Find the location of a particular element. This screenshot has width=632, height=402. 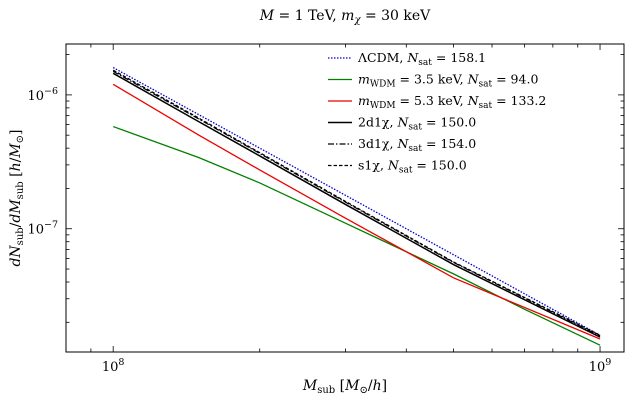

y-tick-label: 10⁻⁶ is located at coordinates (42, 95).